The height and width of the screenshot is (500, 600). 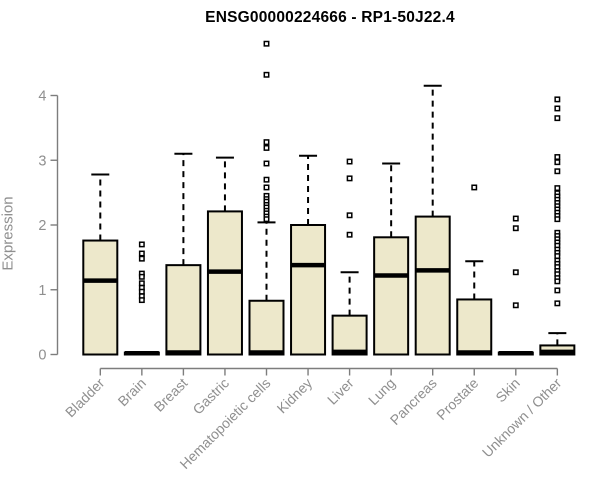 What do you see at coordinates (132, 392) in the screenshot?
I see `x-tick-label-brain: Brain` at bounding box center [132, 392].